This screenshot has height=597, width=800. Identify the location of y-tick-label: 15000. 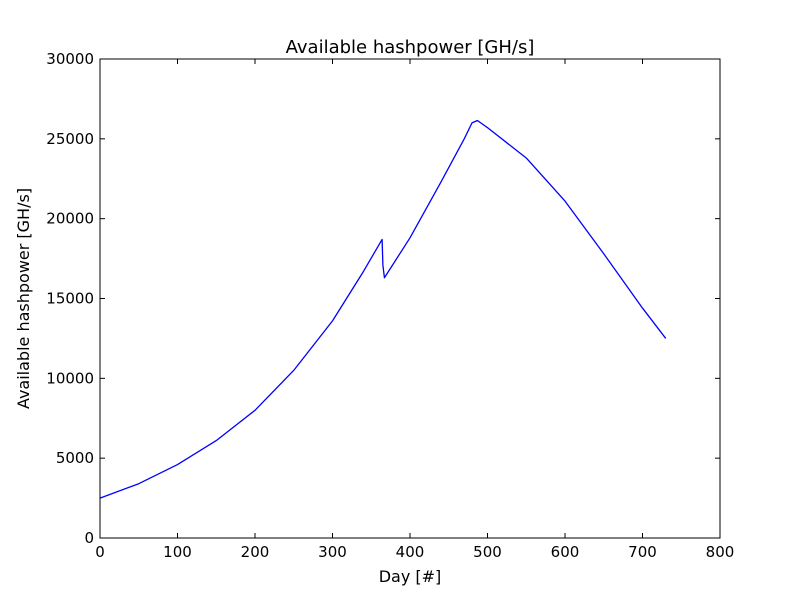
(70, 299).